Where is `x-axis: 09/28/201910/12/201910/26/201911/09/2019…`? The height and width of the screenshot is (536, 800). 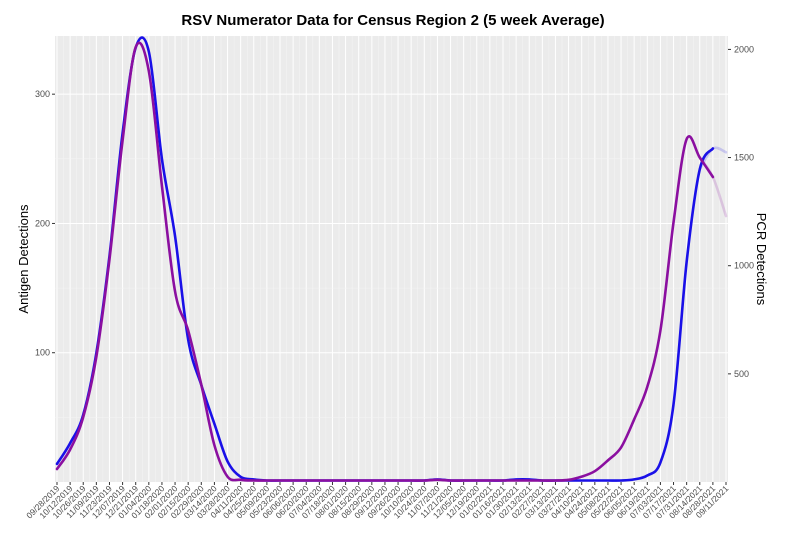 x-axis: 09/28/201910/12/201910/26/201911/09/2019… is located at coordinates (377, 501).